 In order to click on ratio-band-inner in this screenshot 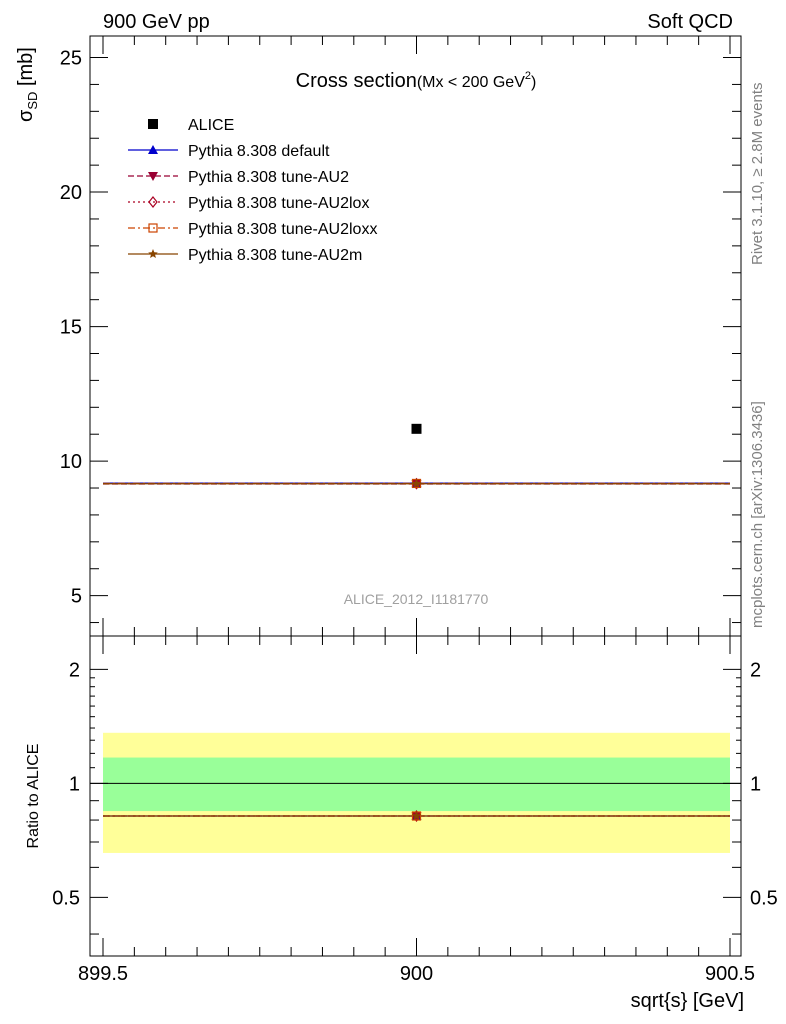, I will do `click(416, 784)`.